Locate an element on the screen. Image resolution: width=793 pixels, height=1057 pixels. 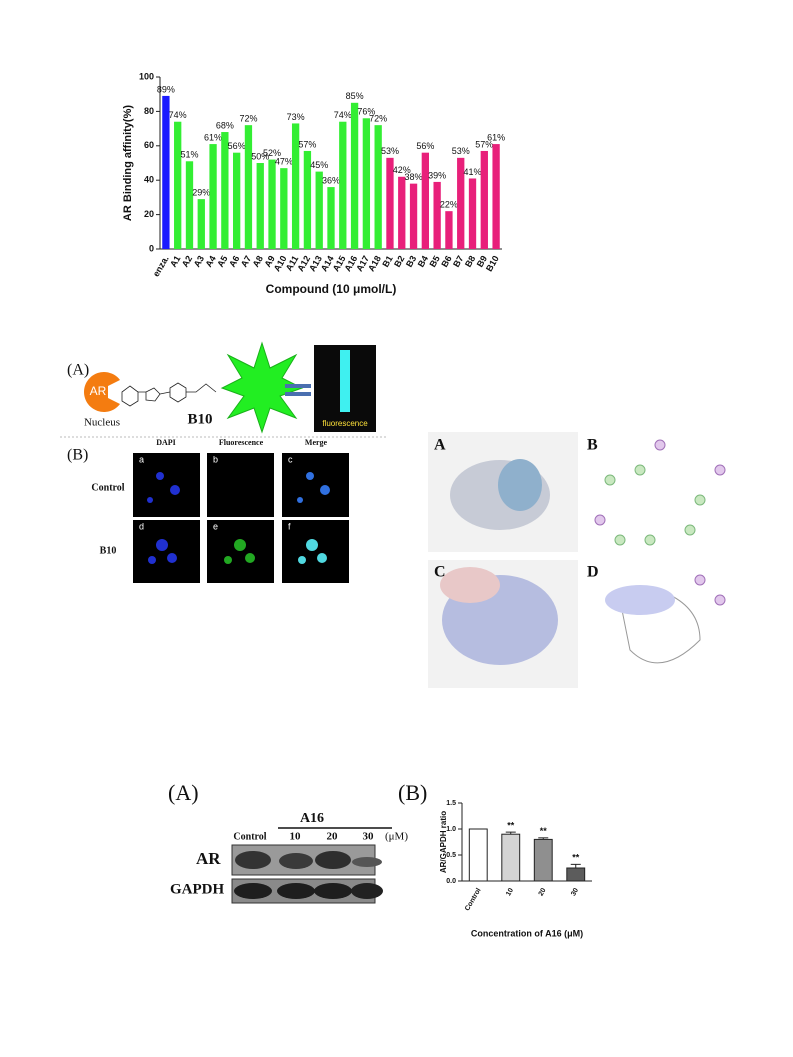
y-axis-label: AR/GAPDH ratio is located at coordinates (443, 842).